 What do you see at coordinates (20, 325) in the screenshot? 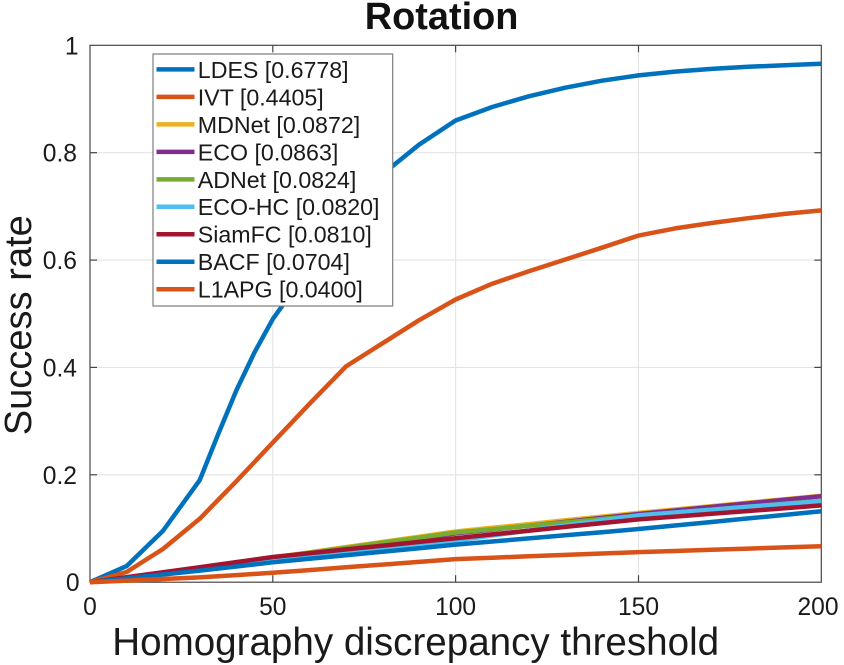
I see `svg-text: Success rate` at bounding box center [20, 325].